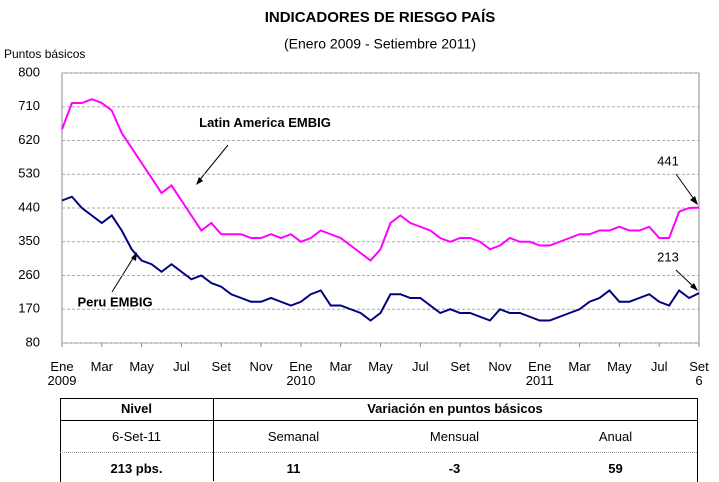 Image resolution: width=719 pixels, height=482 pixels. What do you see at coordinates (699, 373) in the screenshot?
I see `x-tick-label: Set 6` at bounding box center [699, 373].